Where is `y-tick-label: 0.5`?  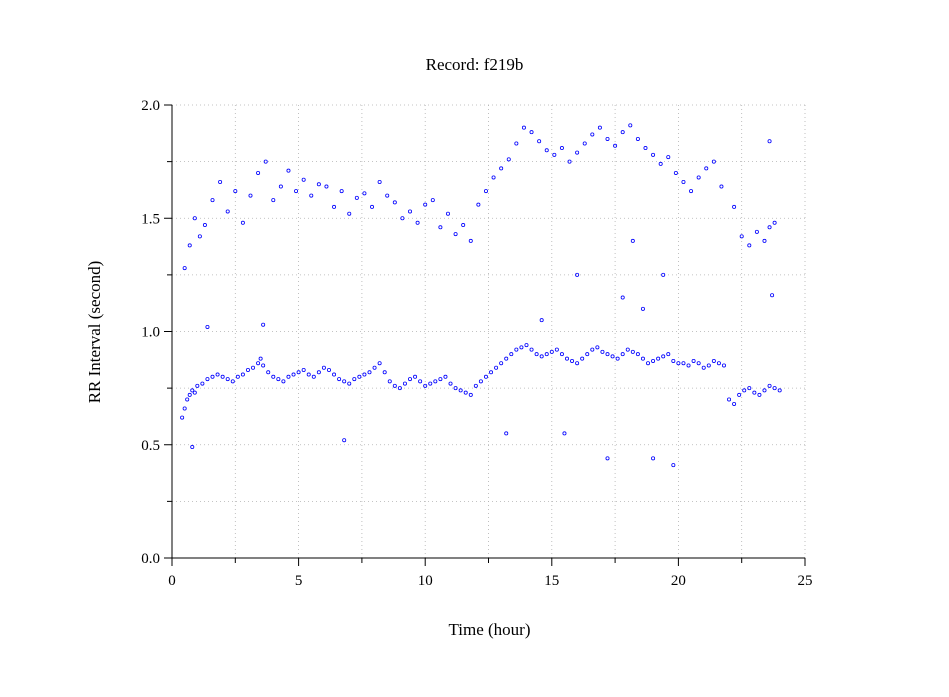 y-tick-label: 0.5 is located at coordinates (150, 446).